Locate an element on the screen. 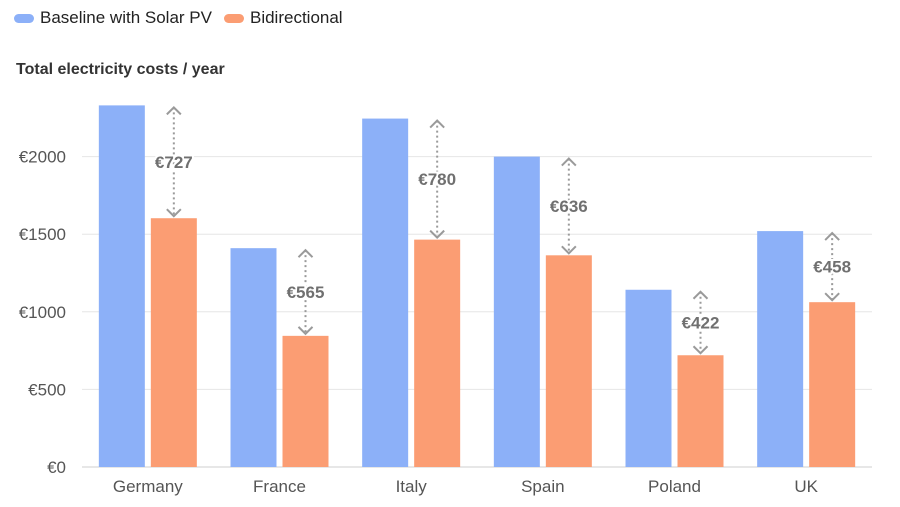  legend-swatch-bidirectional is located at coordinates (233, 18).